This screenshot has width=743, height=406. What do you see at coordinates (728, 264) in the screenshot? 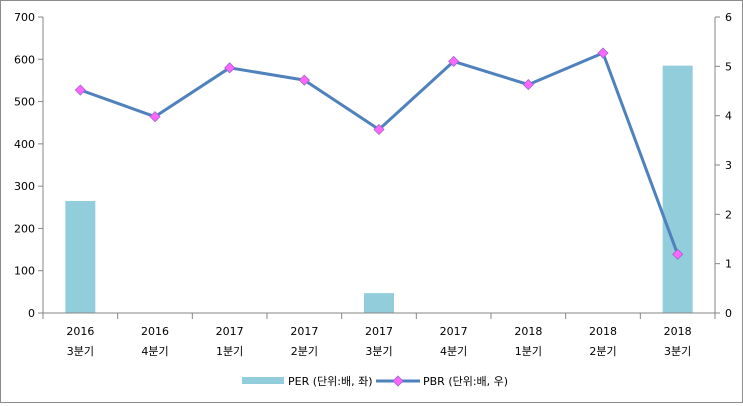
I see `y-right-tick-label: 1` at bounding box center [728, 264].